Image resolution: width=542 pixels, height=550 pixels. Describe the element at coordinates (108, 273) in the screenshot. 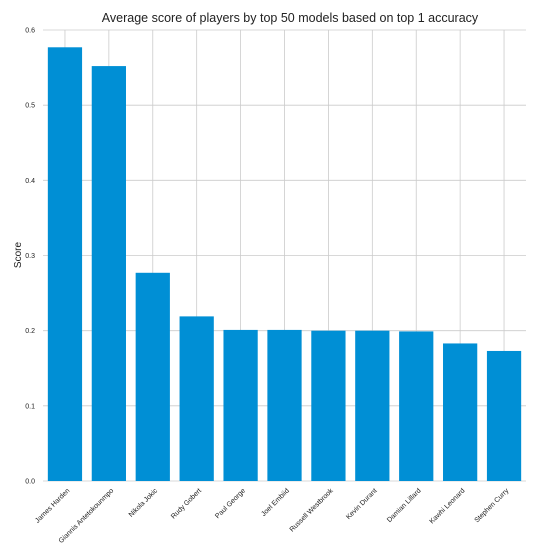

I see `bar-giannis-antetokounmpo` at that location.